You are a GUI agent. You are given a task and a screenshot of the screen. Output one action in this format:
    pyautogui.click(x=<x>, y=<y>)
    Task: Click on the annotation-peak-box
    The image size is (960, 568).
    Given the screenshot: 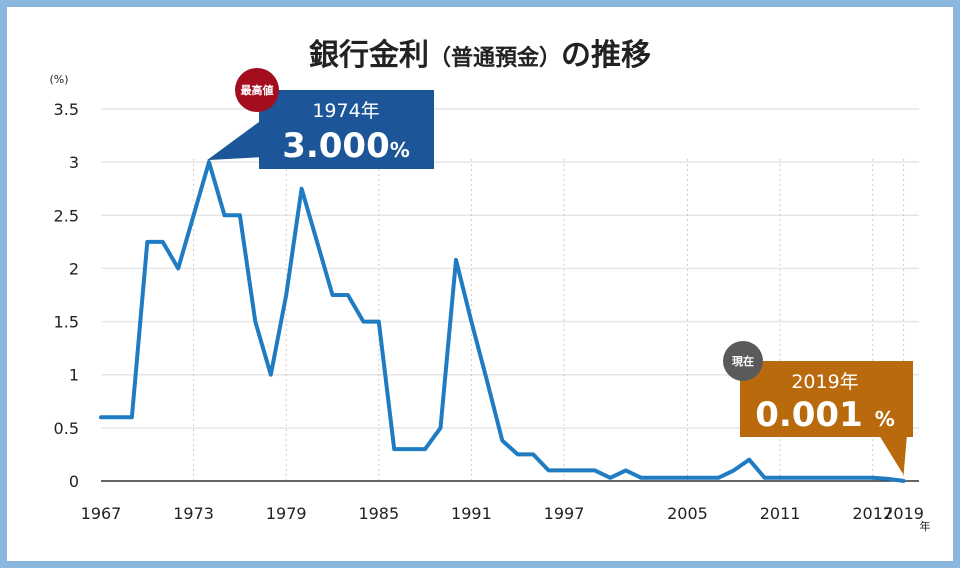 What is the action you would take?
    pyautogui.click(x=346, y=129)
    